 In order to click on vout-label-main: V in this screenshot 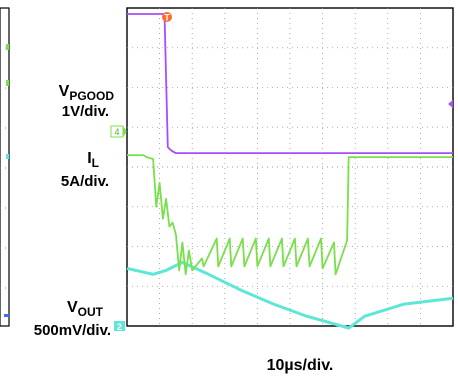, I will do `click(72, 307)`.